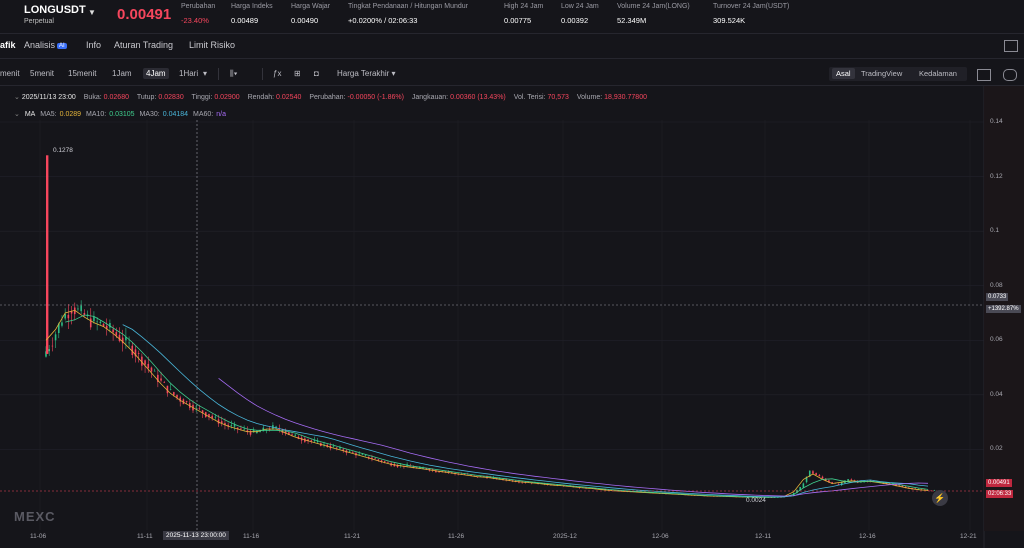 The height and width of the screenshot is (548, 1024). I want to click on interval-1h: 1Jam, so click(122, 73).